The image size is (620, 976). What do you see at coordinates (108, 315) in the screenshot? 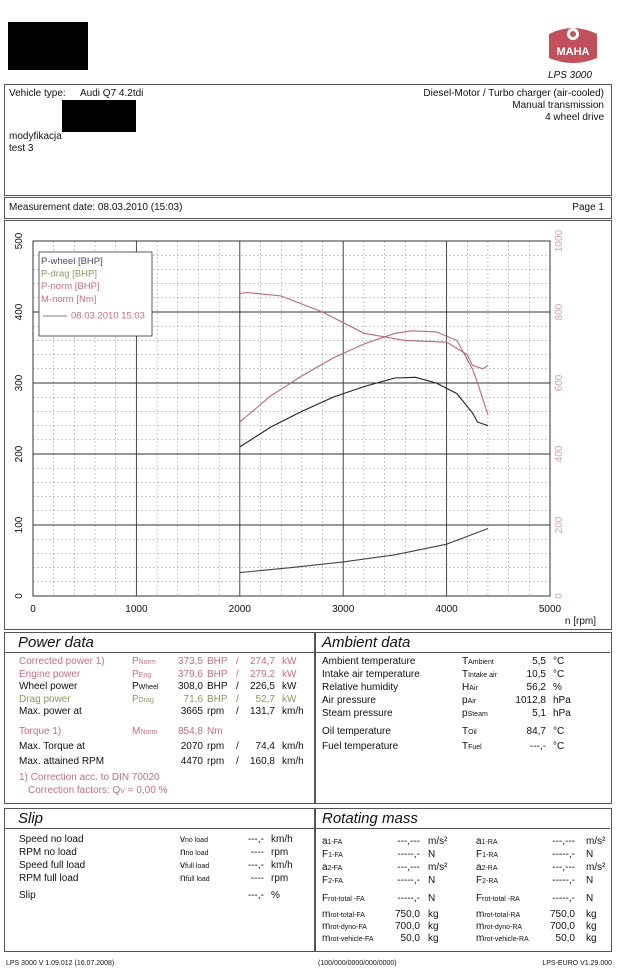
I see `legend-entry: 08.03.2010 15:03` at bounding box center [108, 315].